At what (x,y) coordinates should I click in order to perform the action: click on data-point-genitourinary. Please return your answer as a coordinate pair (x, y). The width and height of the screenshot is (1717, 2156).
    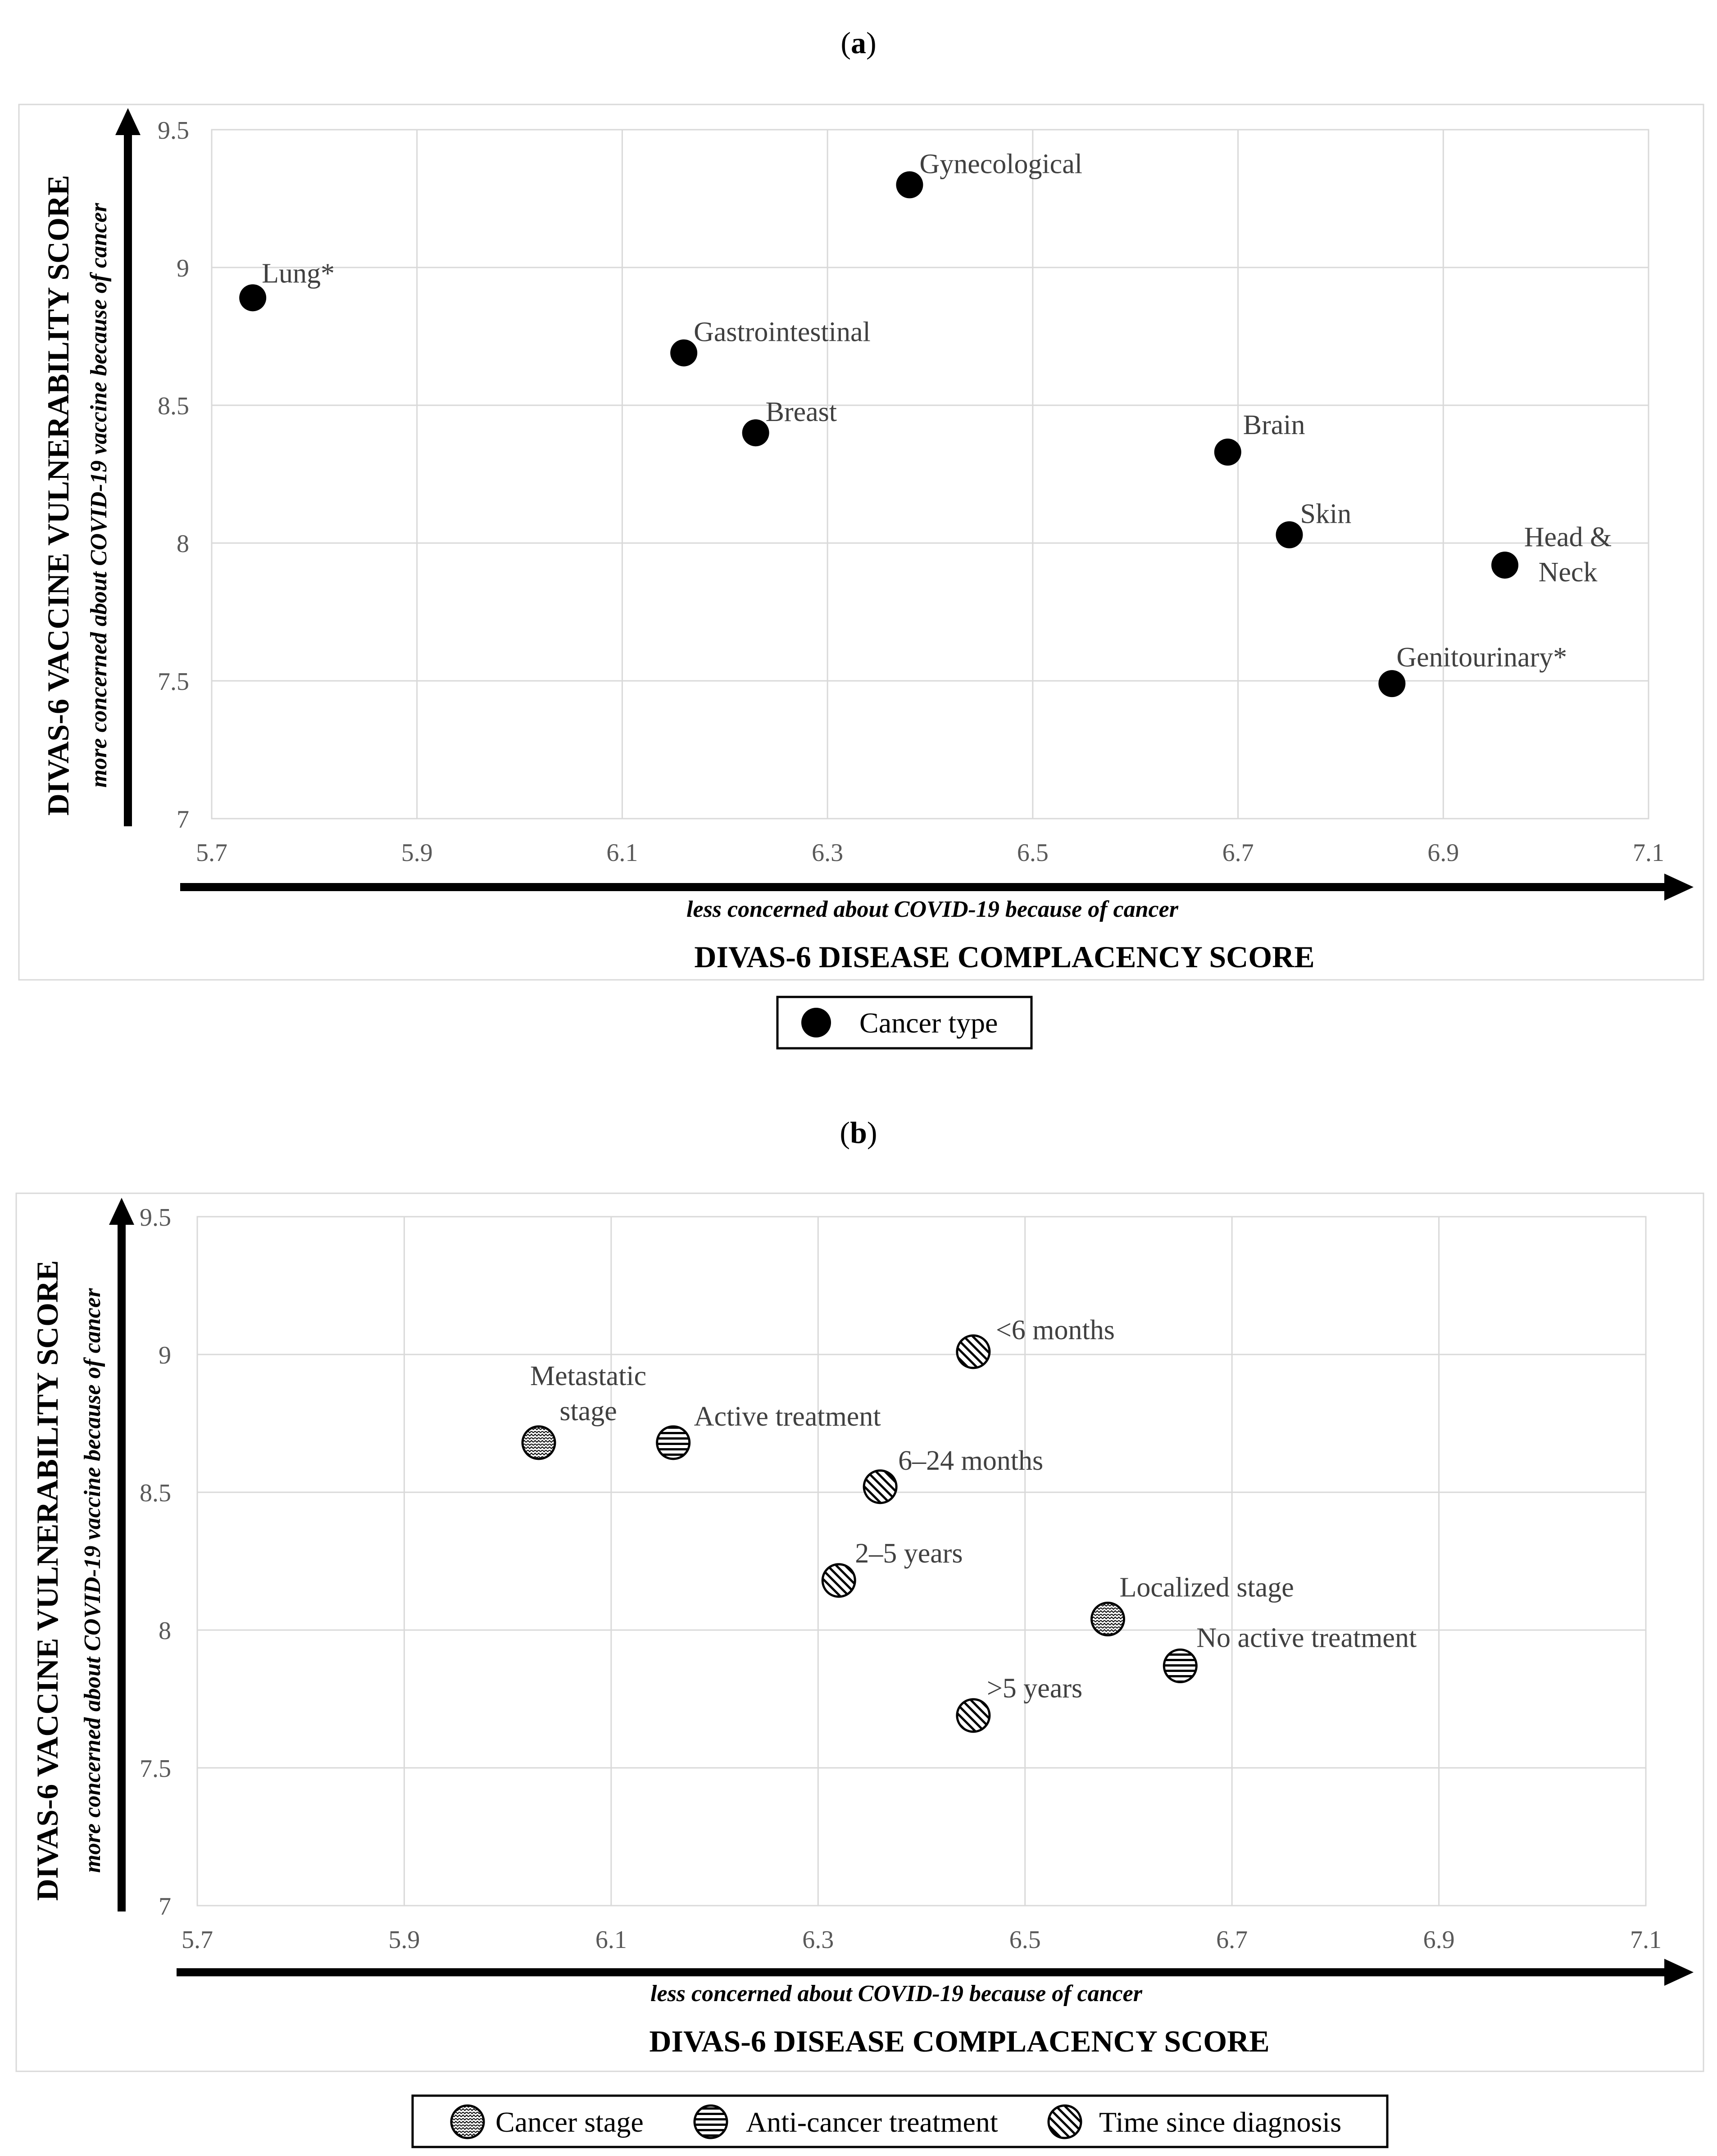
    Looking at the image, I should click on (1392, 684).